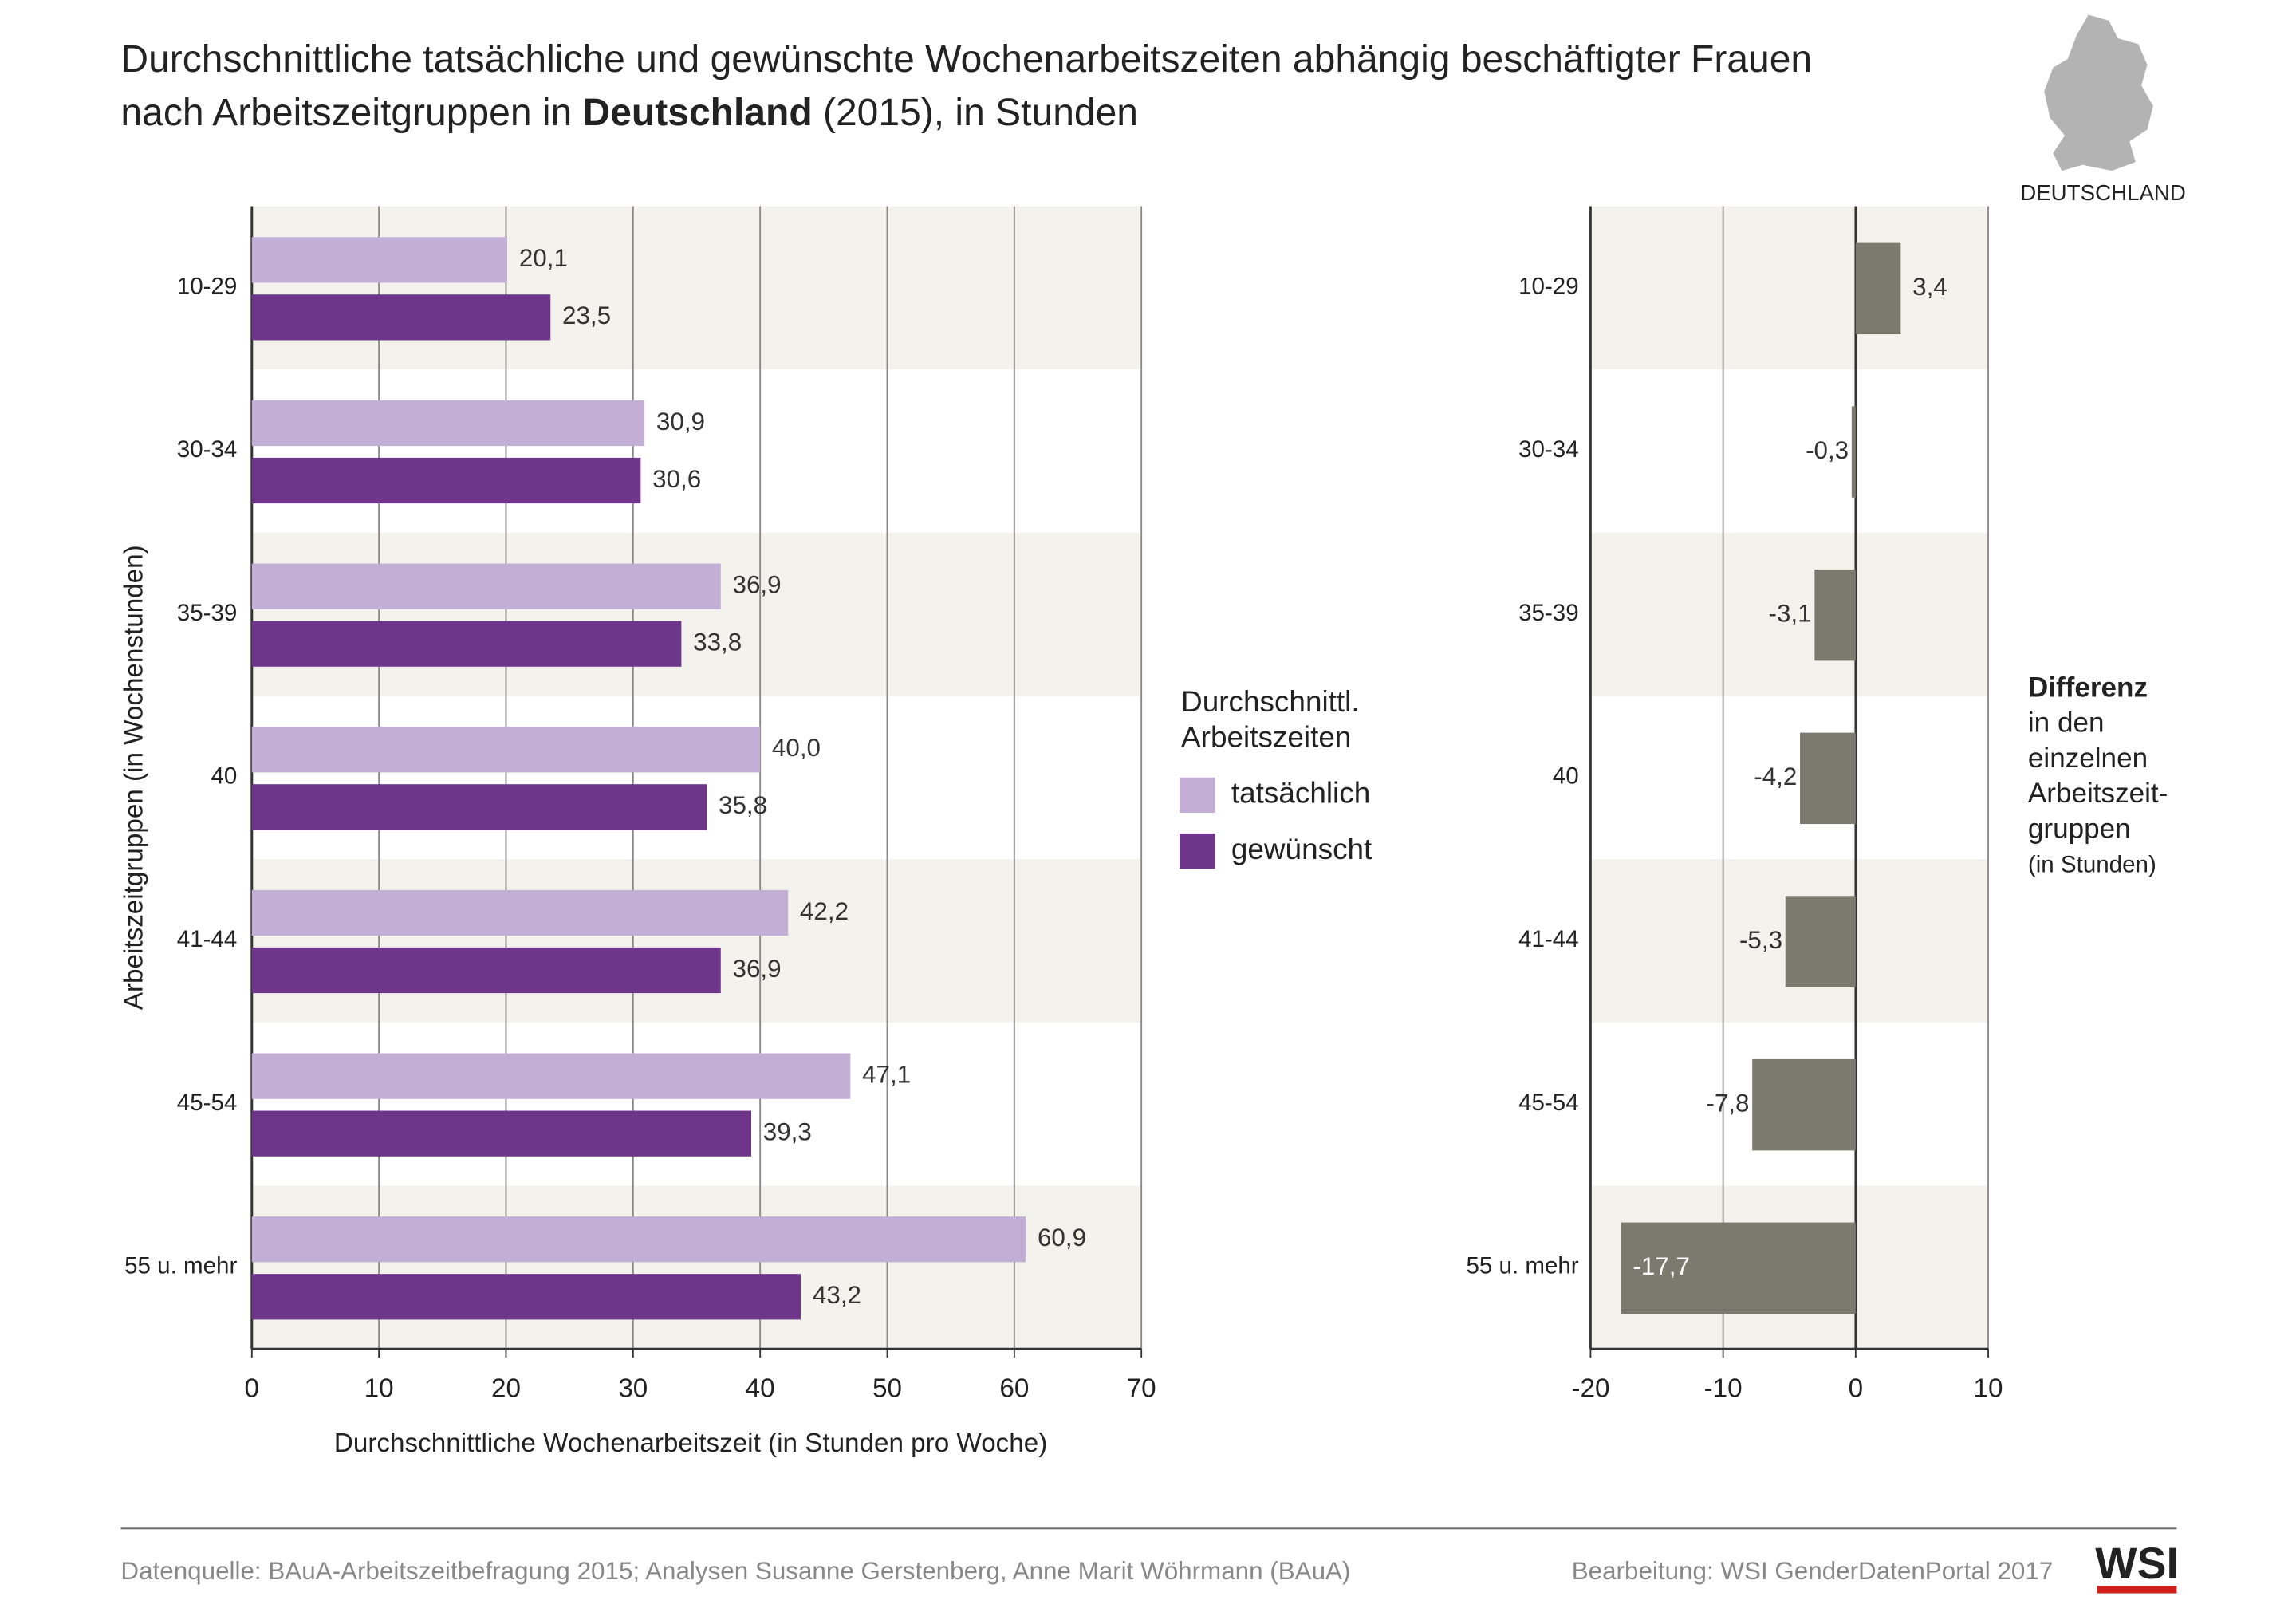  I want to click on value-label: 47,1, so click(886, 1074).